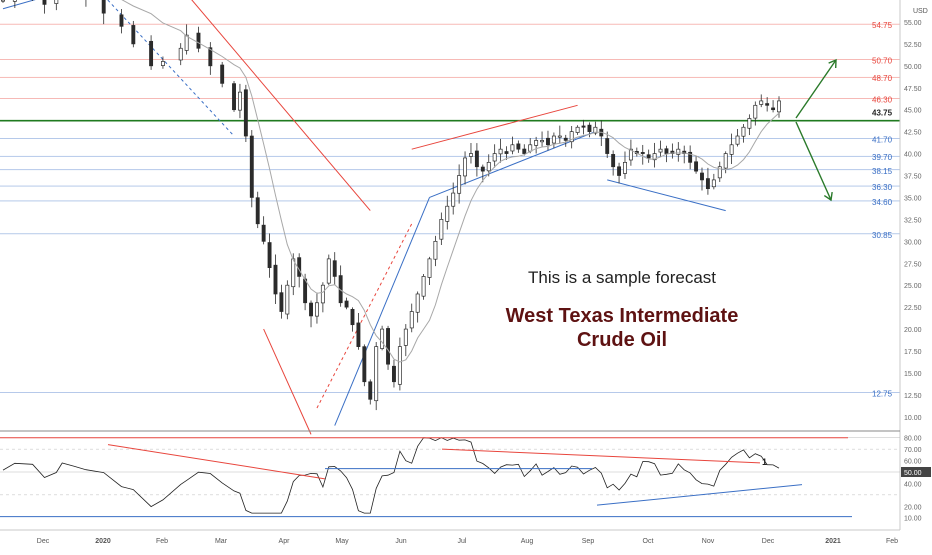 This screenshot has height=555, width=932. I want to click on trend-line-blue-rise, so click(382, 311).